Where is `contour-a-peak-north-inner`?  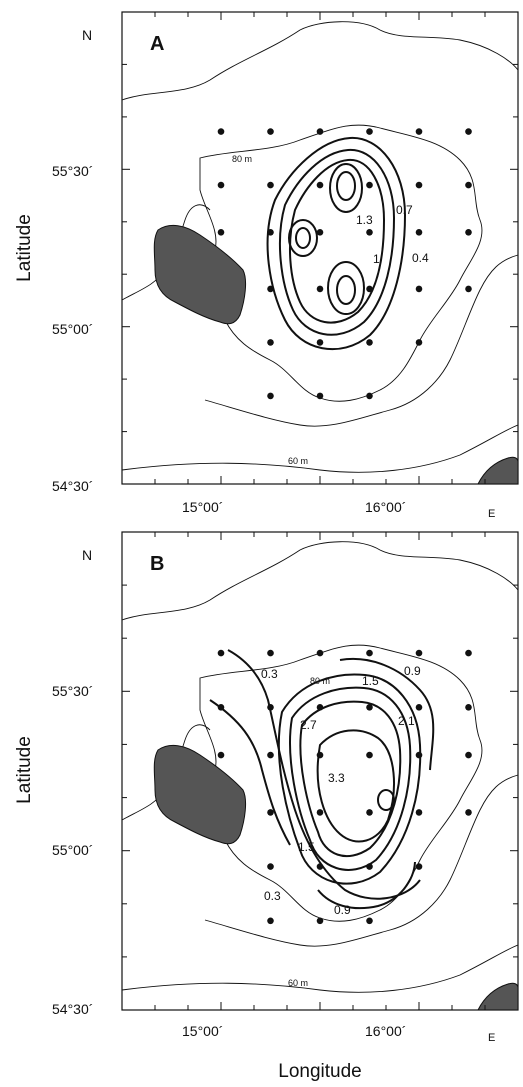
contour-a-peak-north-inner is located at coordinates (346, 186).